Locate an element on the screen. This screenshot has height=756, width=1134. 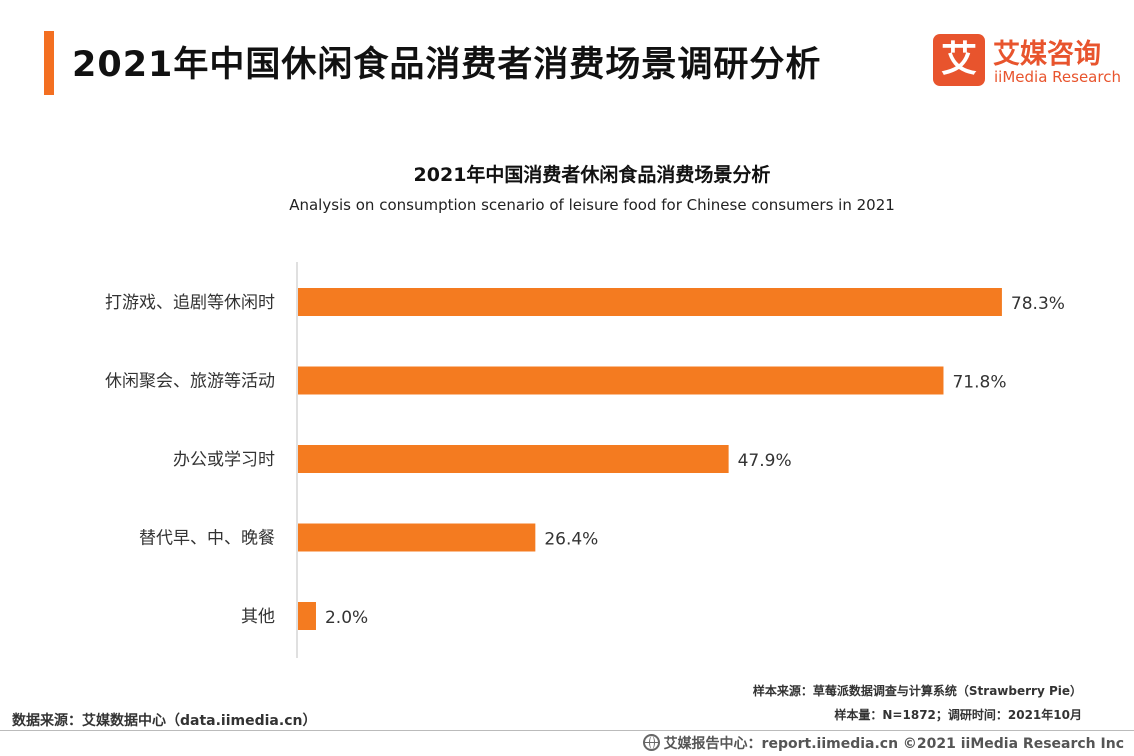
chart-title: 2021年中国消费者休闲食品消费场景分析 is located at coordinates (592, 175).